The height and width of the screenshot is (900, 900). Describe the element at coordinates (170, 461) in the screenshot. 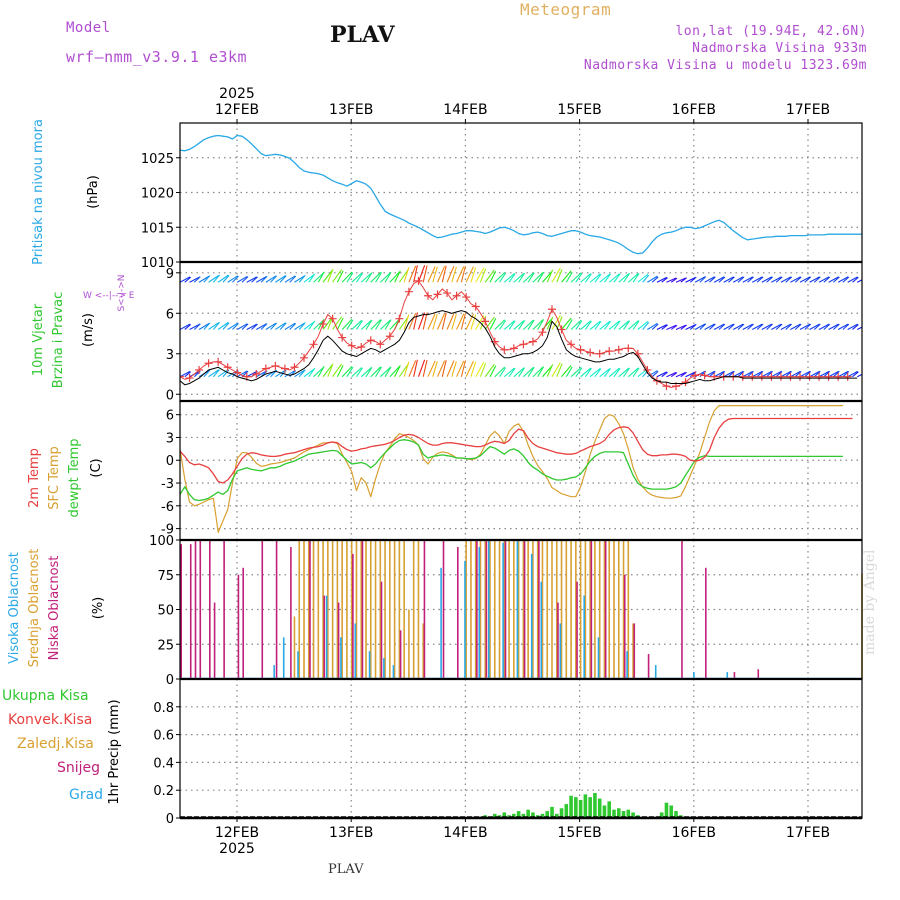

I see `temperature-y-tick-label: 0` at that location.